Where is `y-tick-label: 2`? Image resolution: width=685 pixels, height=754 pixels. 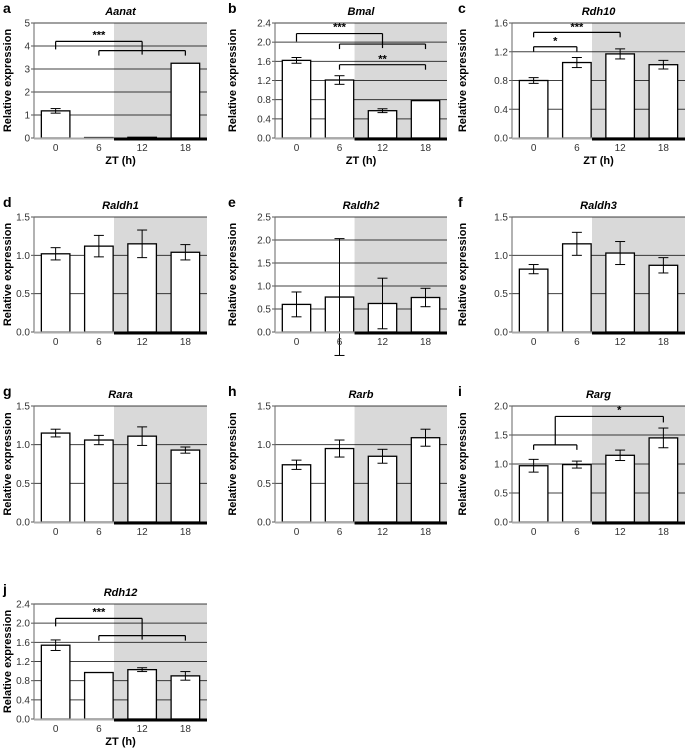
y-tick-label: 2 is located at coordinates (27, 93).